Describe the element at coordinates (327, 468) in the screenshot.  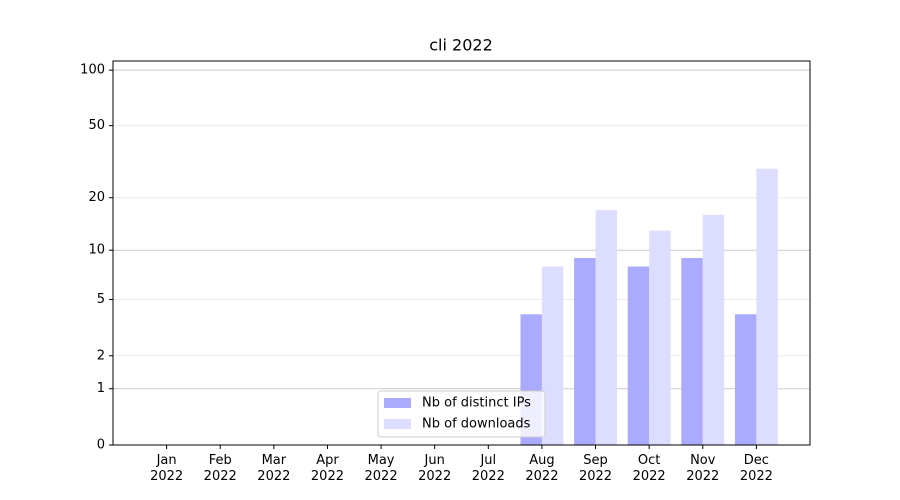
I see `x-tick-label: Apr 2022` at that location.